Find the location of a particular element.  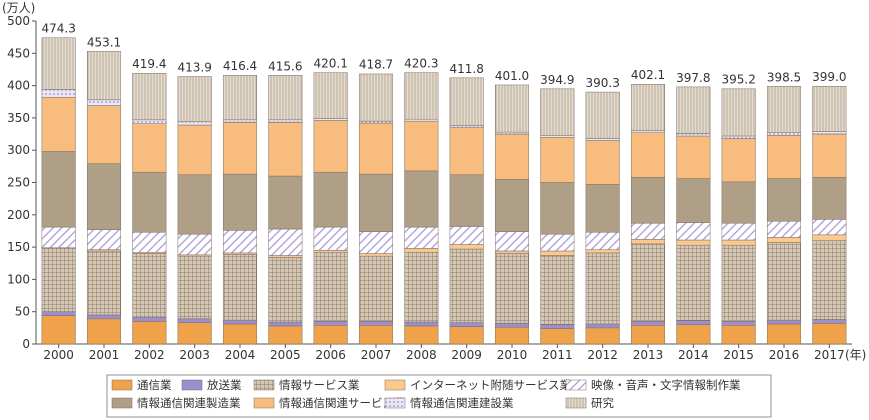

legend-label: 情報通信関連サービス業 is located at coordinates (342, 403).